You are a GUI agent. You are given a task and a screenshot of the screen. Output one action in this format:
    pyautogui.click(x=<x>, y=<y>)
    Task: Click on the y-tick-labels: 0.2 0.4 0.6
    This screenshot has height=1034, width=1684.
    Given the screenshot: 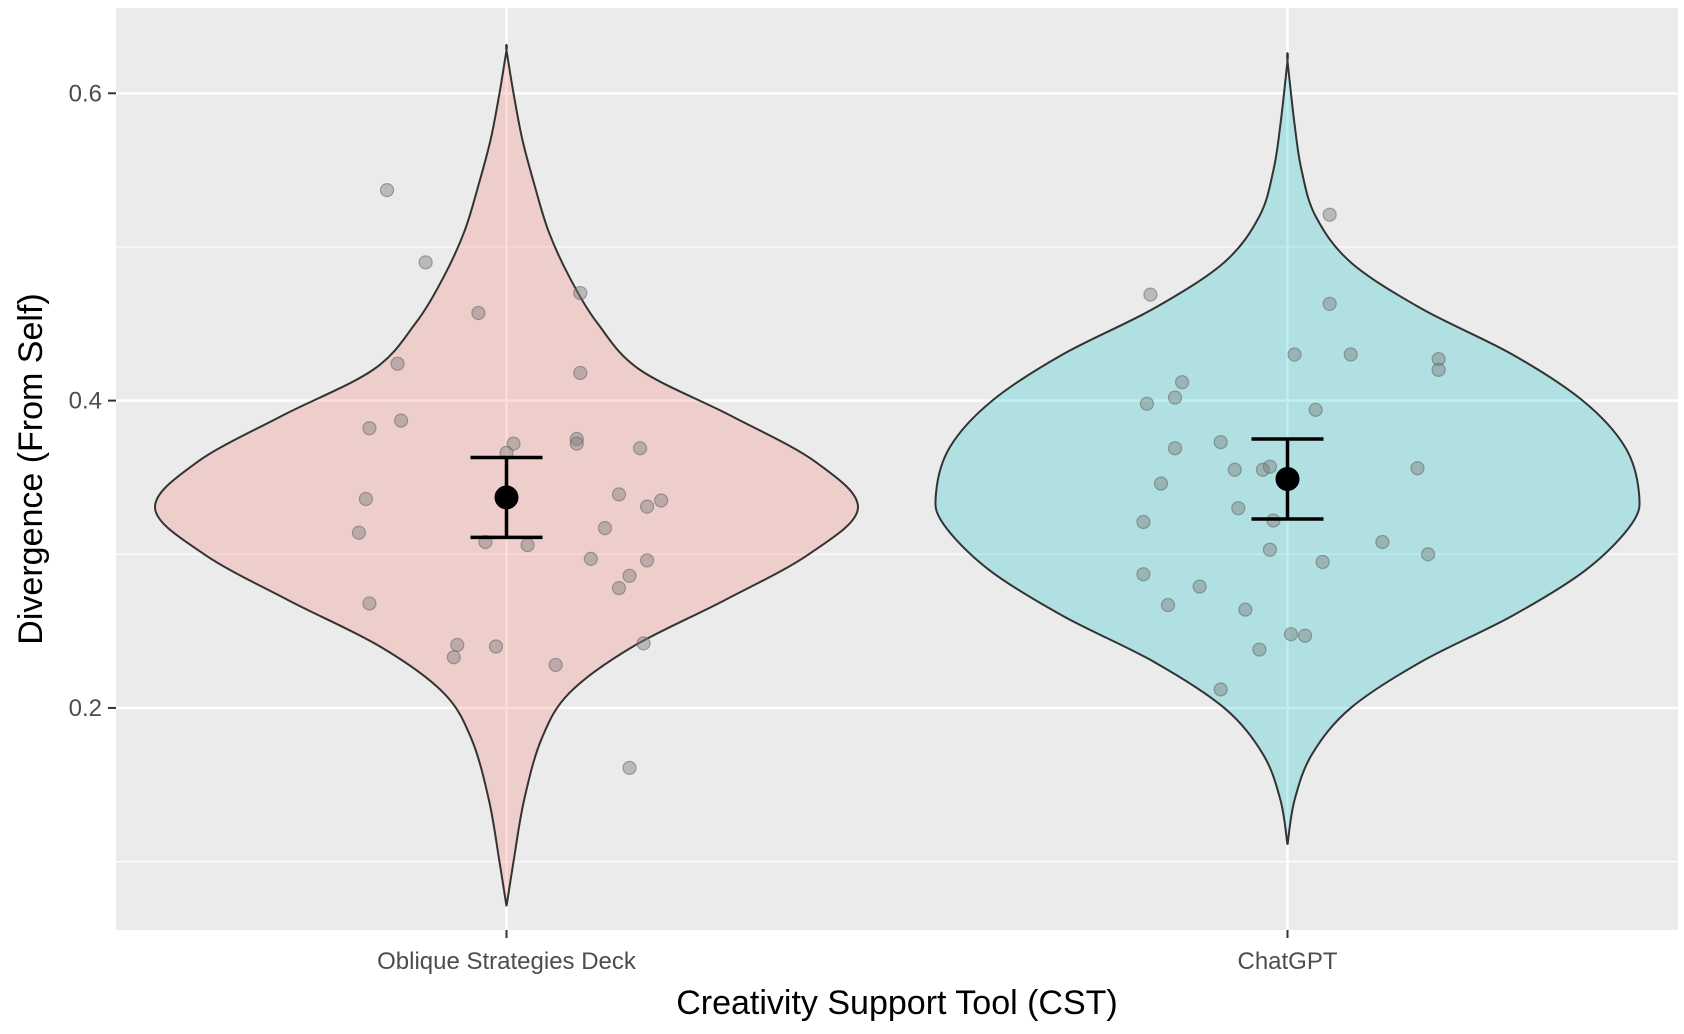 What is the action you would take?
    pyautogui.click(x=85, y=401)
    